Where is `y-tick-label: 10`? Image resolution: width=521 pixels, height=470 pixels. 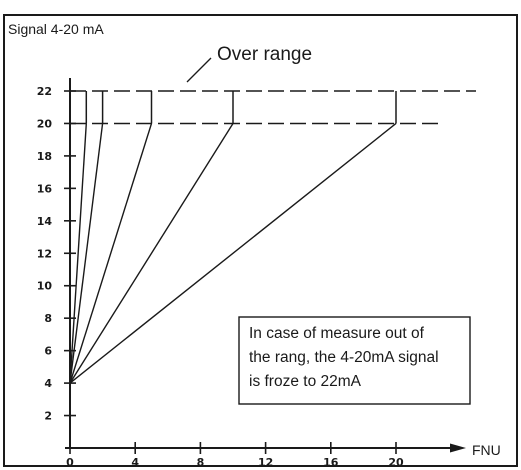
y-tick-label: 10 is located at coordinates (45, 286).